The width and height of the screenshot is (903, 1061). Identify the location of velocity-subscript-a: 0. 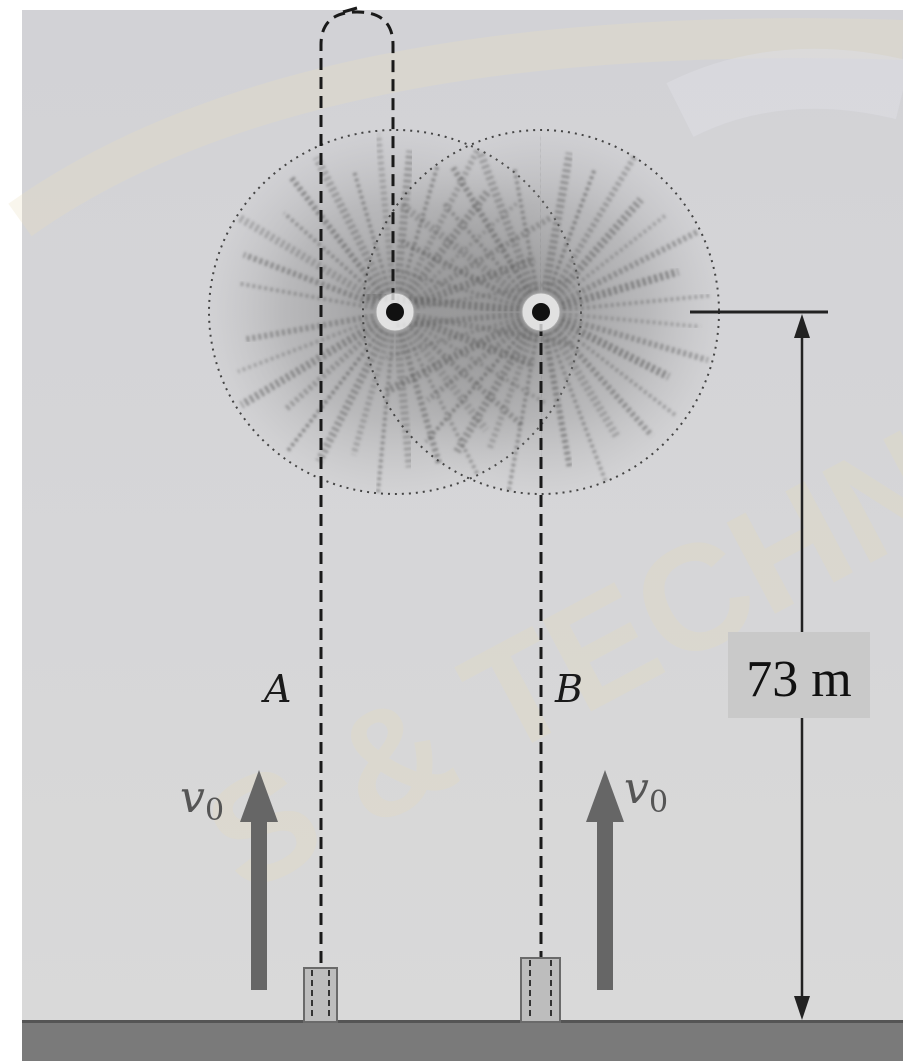
(214, 810).